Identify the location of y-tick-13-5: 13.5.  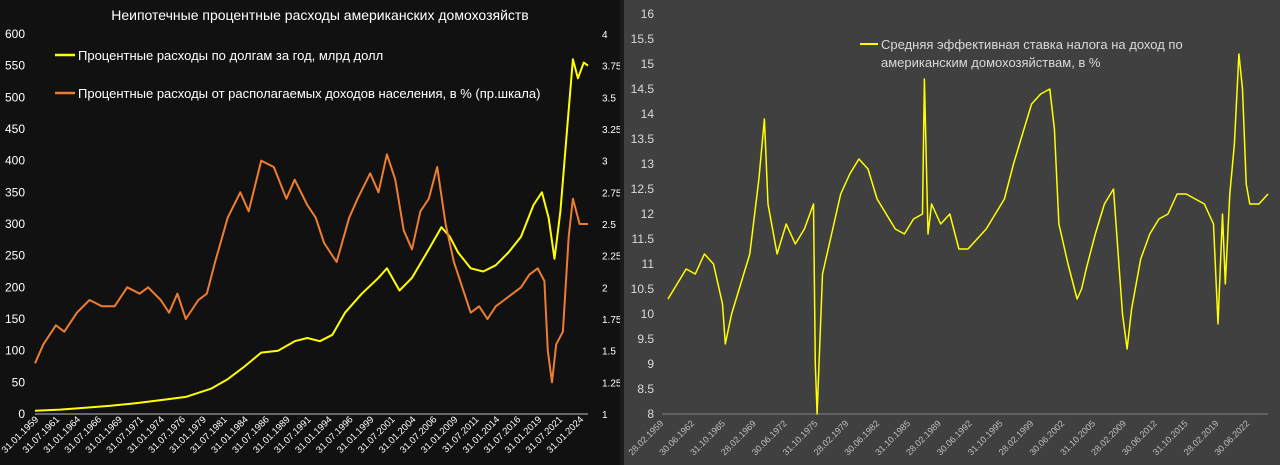
(643, 139).